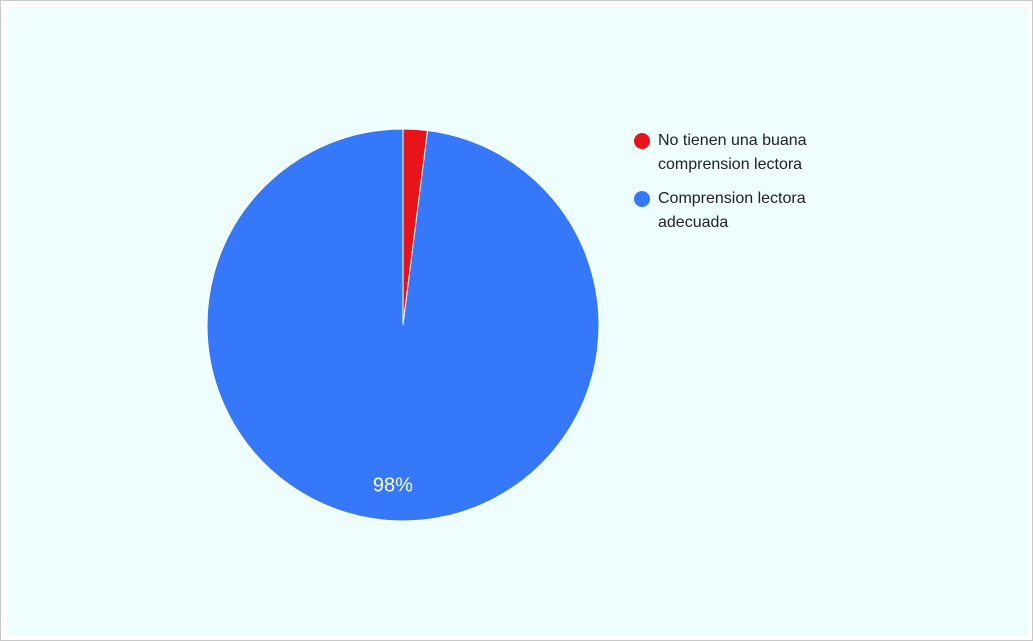 The height and width of the screenshot is (641, 1033). I want to click on pie-data-label: 98%, so click(393, 485).